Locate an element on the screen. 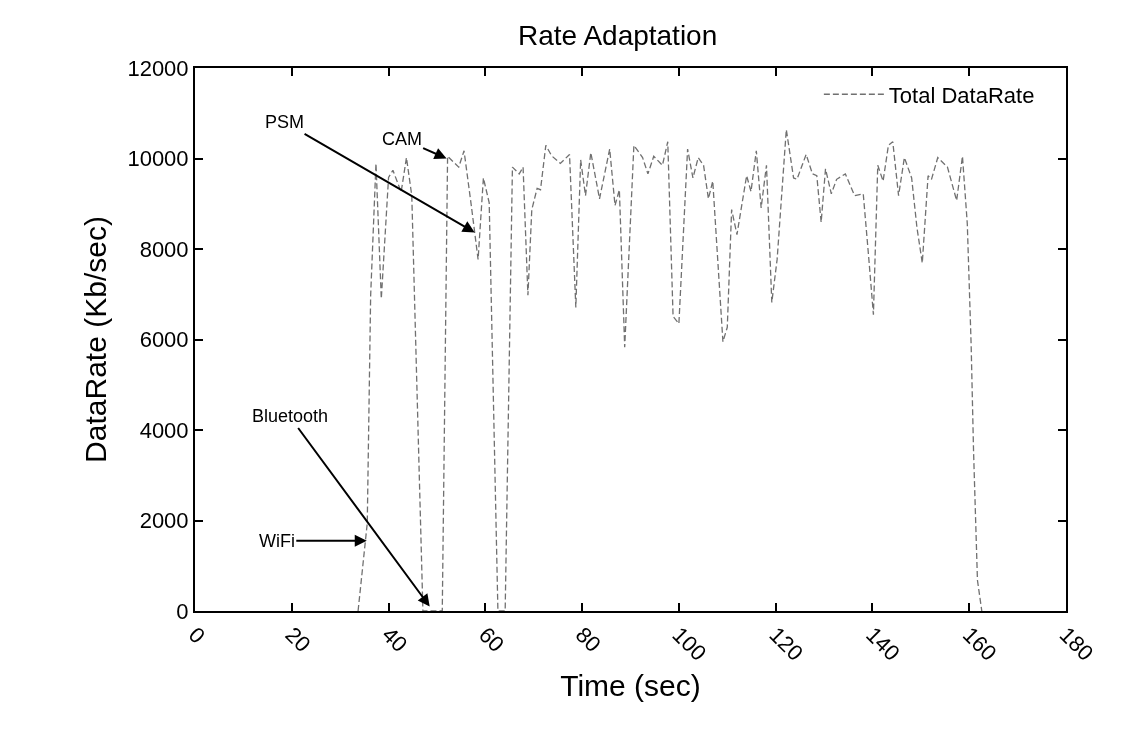  annotation: PSM is located at coordinates (285, 122).